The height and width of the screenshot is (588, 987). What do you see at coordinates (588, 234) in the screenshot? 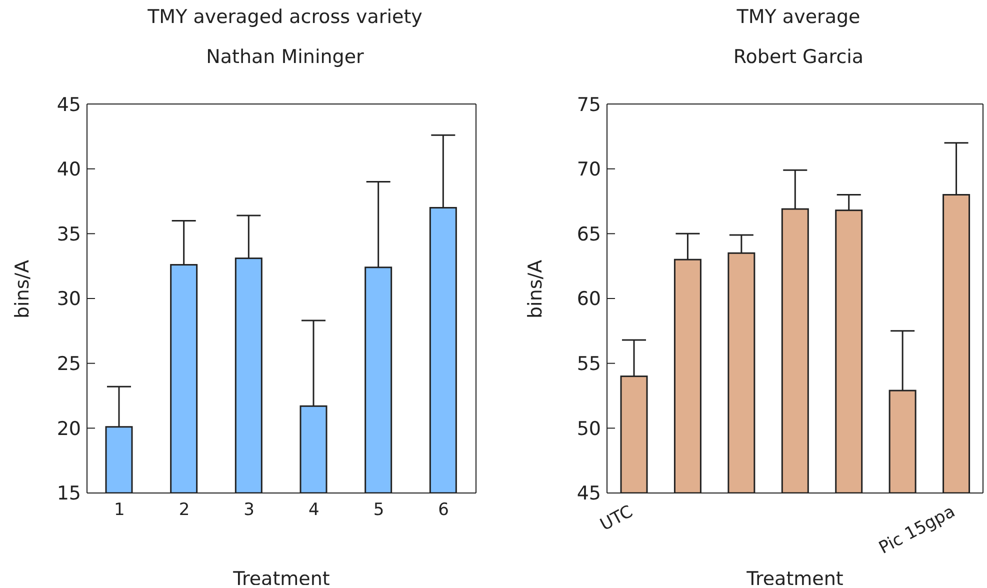
I see `y-tick-label: 65` at bounding box center [588, 234].